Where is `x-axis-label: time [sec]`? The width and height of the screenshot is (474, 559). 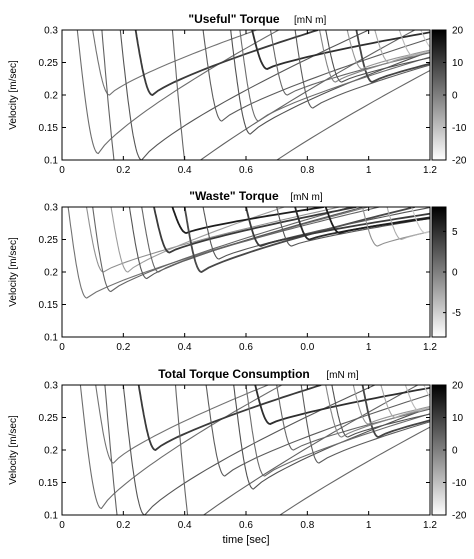 x-axis-label: time [sec] is located at coordinates (245, 540).